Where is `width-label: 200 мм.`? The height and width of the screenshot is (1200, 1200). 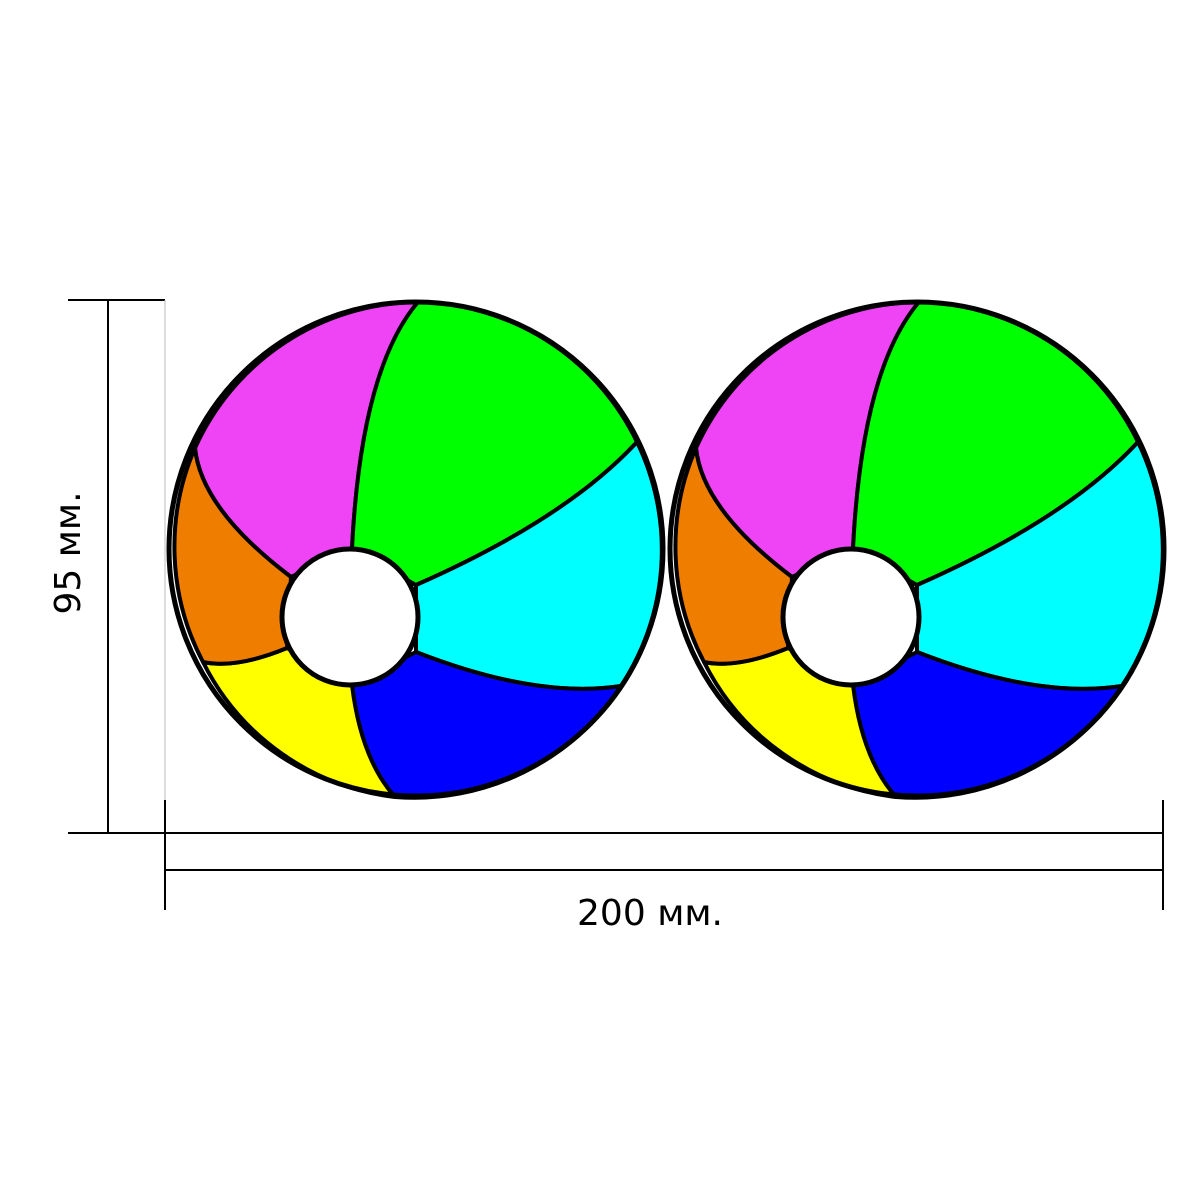
width-label: 200 мм. is located at coordinates (650, 913).